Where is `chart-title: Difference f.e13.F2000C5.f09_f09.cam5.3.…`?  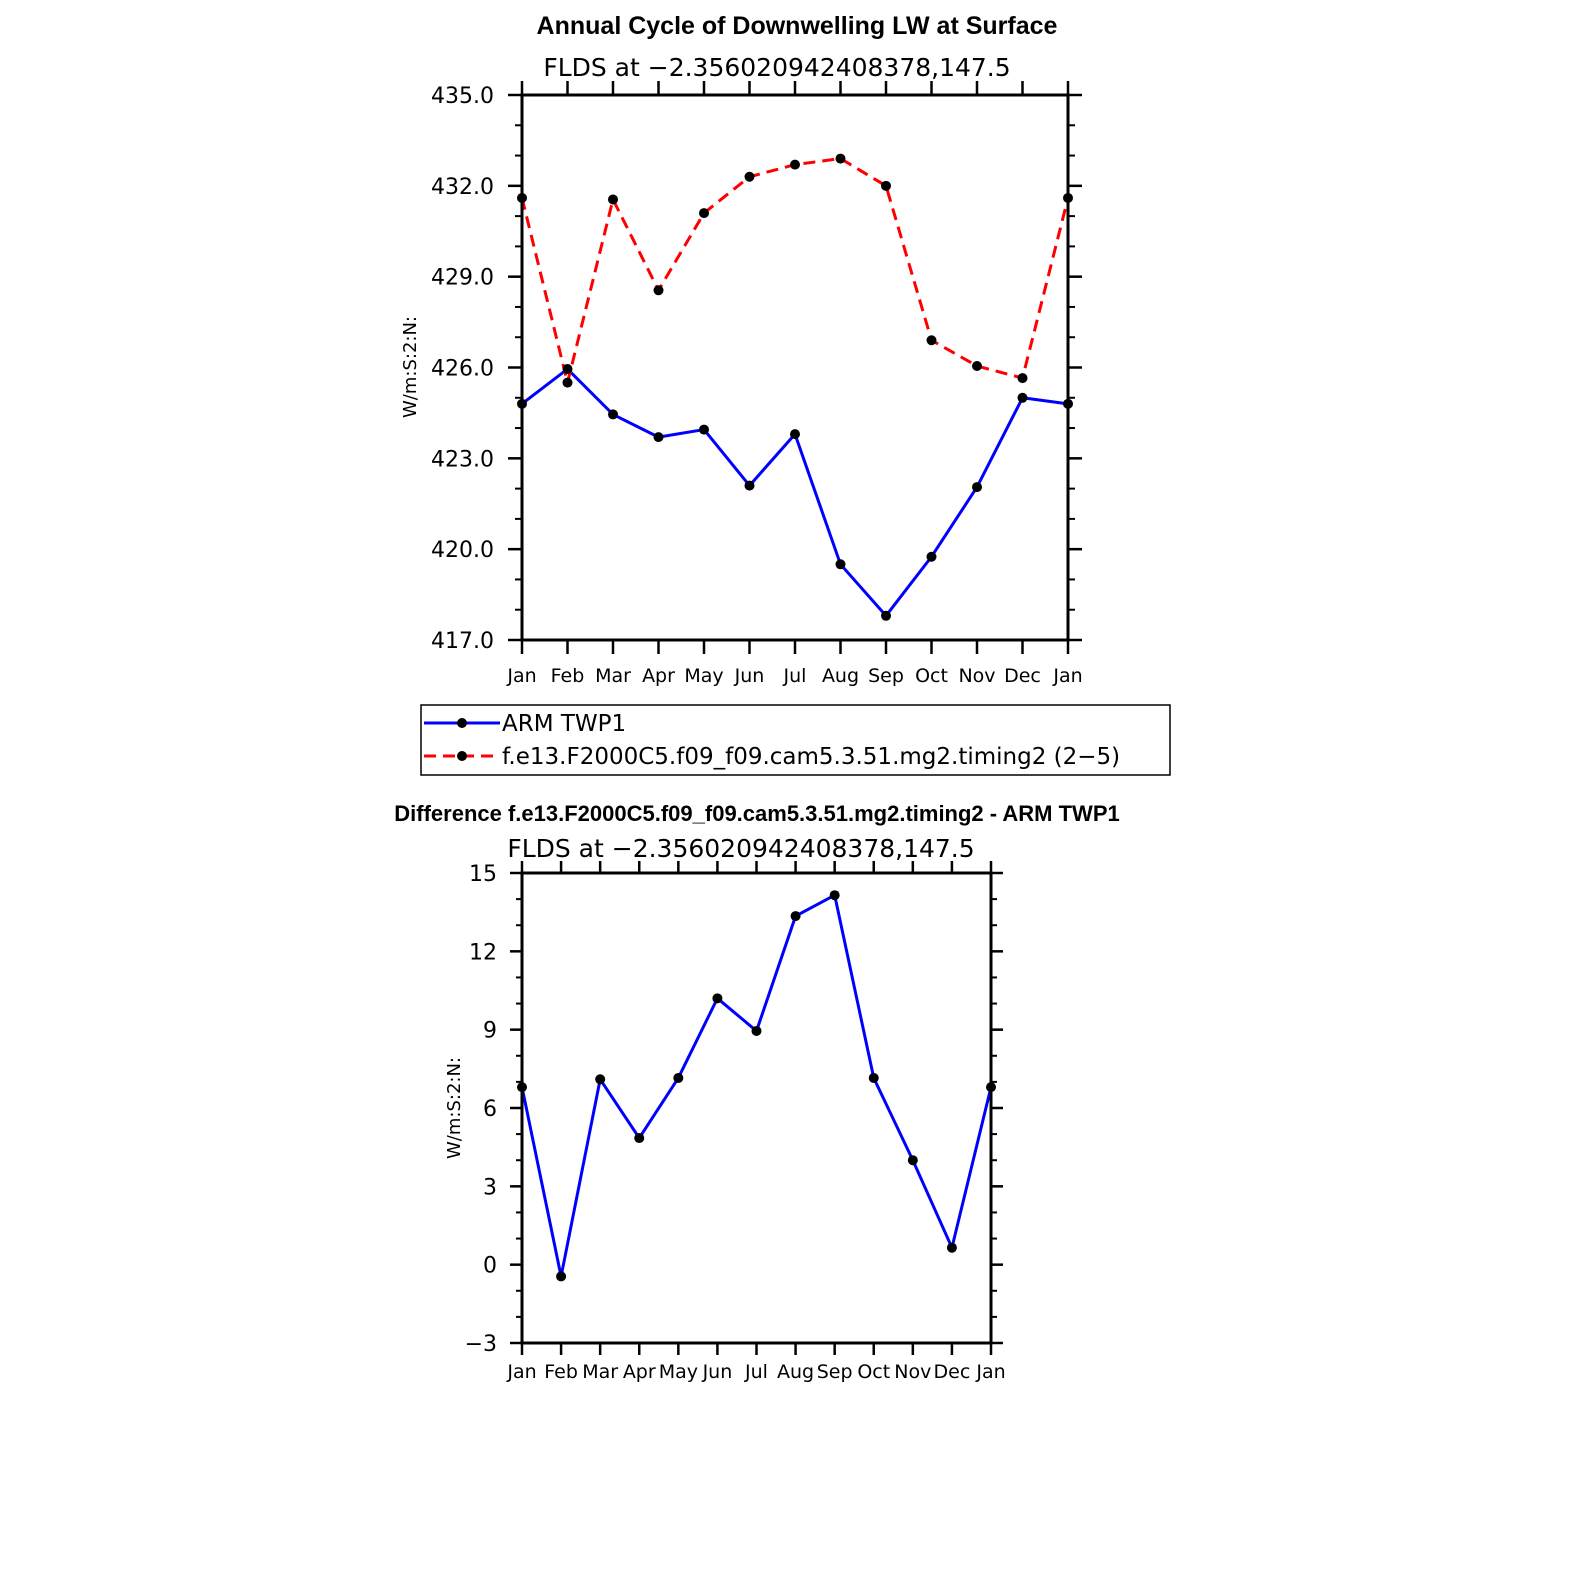
chart-title: Difference f.e13.F2000C5.f09_f09.cam5.3.… is located at coordinates (756, 813).